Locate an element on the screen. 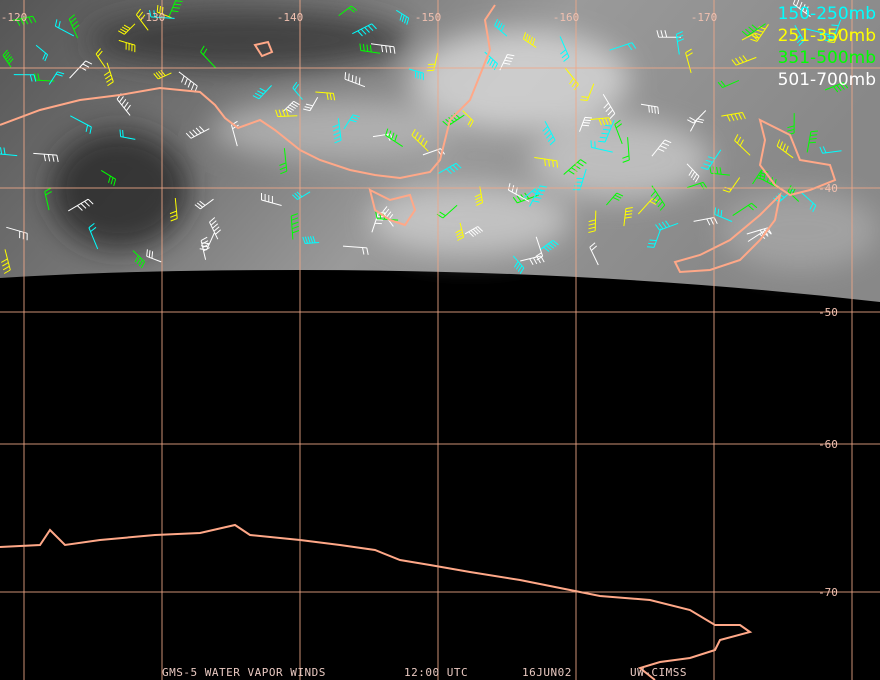  longitude-label: -160 is located at coordinates (566, 17).